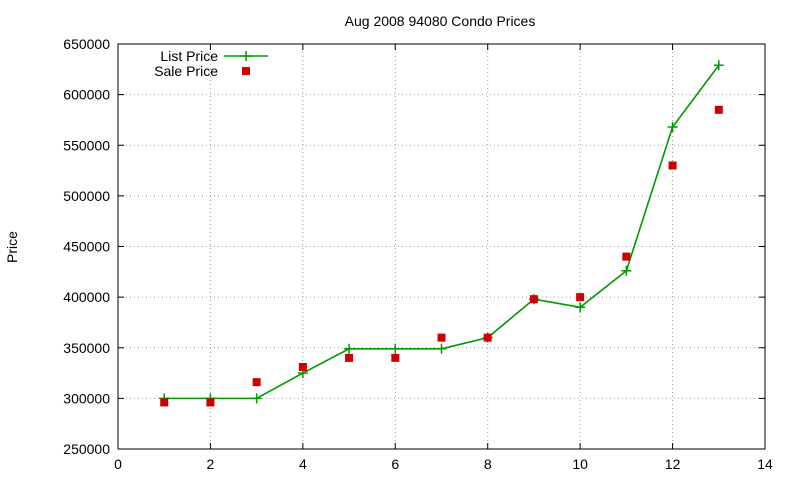 The width and height of the screenshot is (800, 480). What do you see at coordinates (86, 247) in the screenshot?
I see `y-tick-label: 450000` at bounding box center [86, 247].